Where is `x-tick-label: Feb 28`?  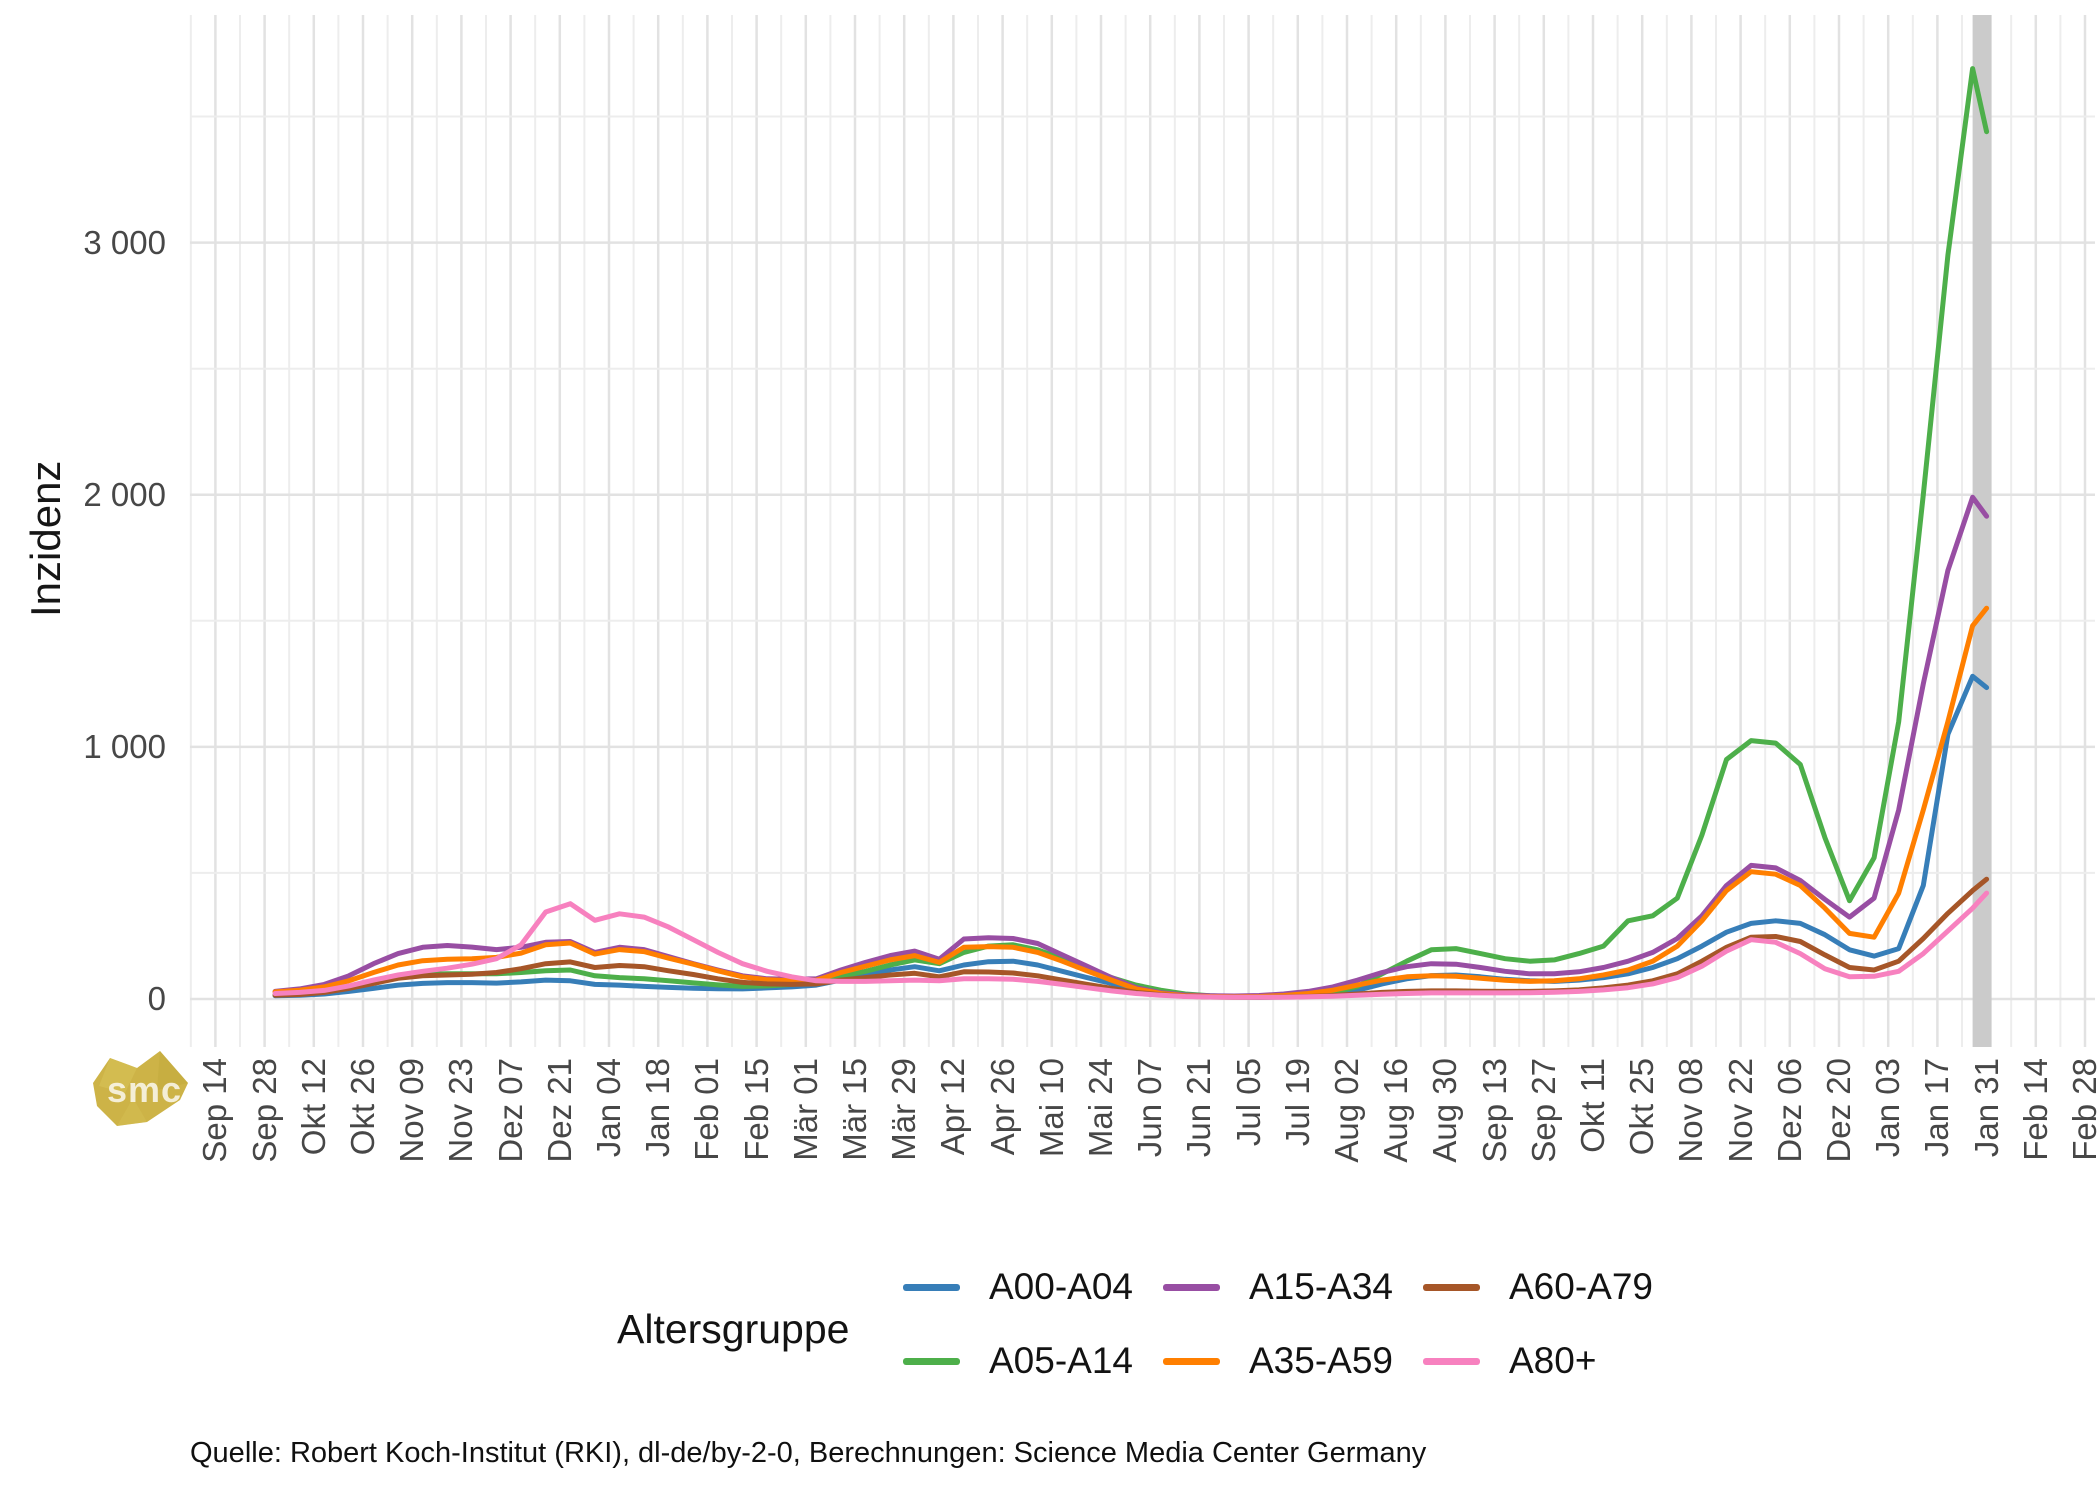 x-tick-label: Feb 28 is located at coordinates (2083, 1109).